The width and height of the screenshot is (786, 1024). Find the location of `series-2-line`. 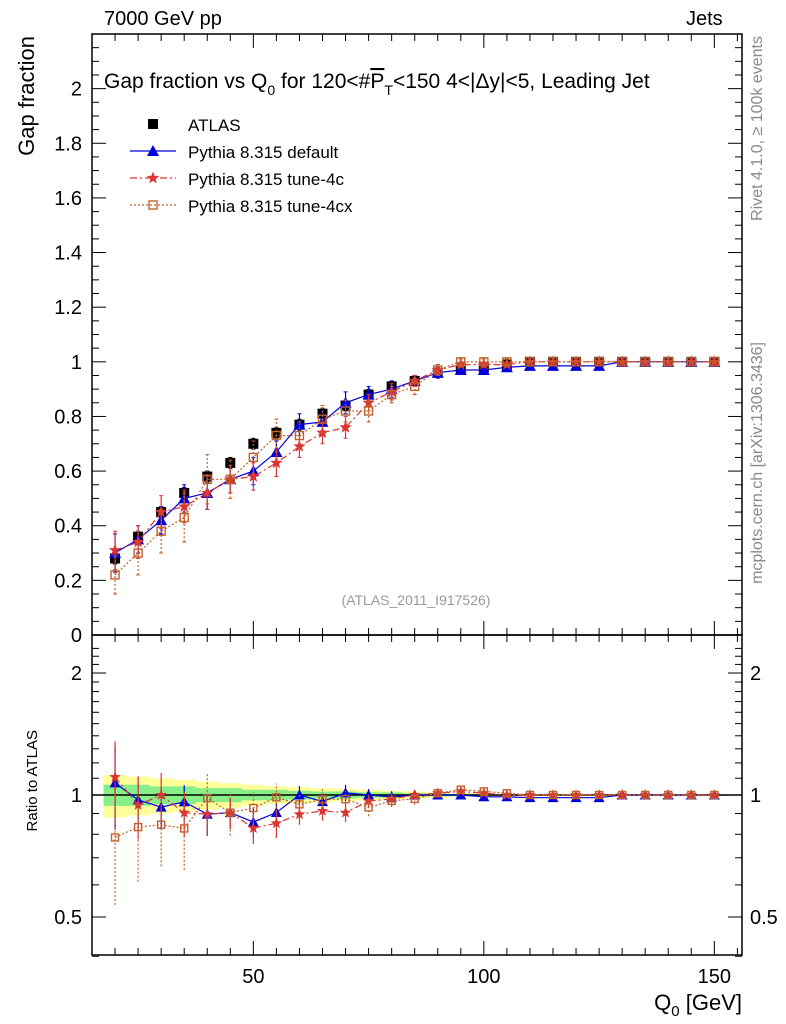

series-2-line is located at coordinates (414, 456).